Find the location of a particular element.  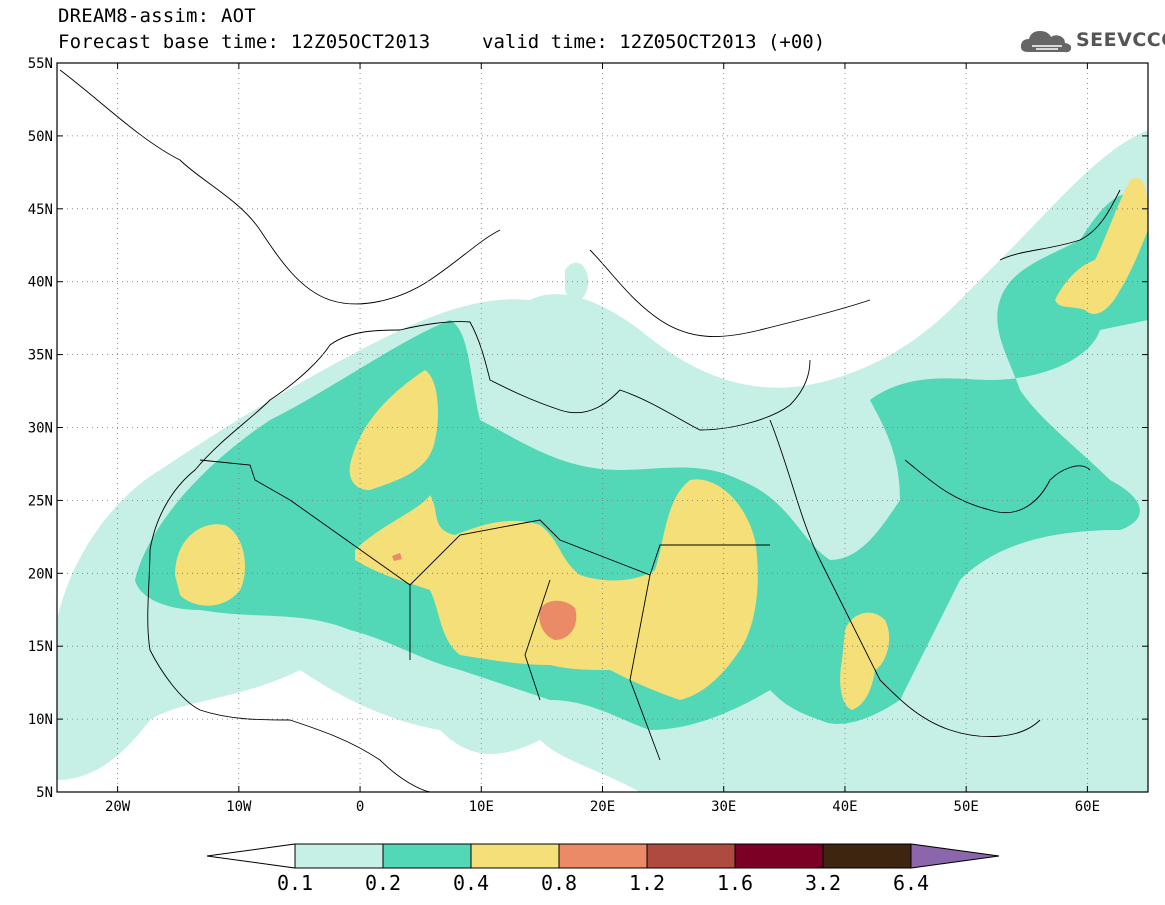

lon-label: 0 is located at coordinates (360, 807).